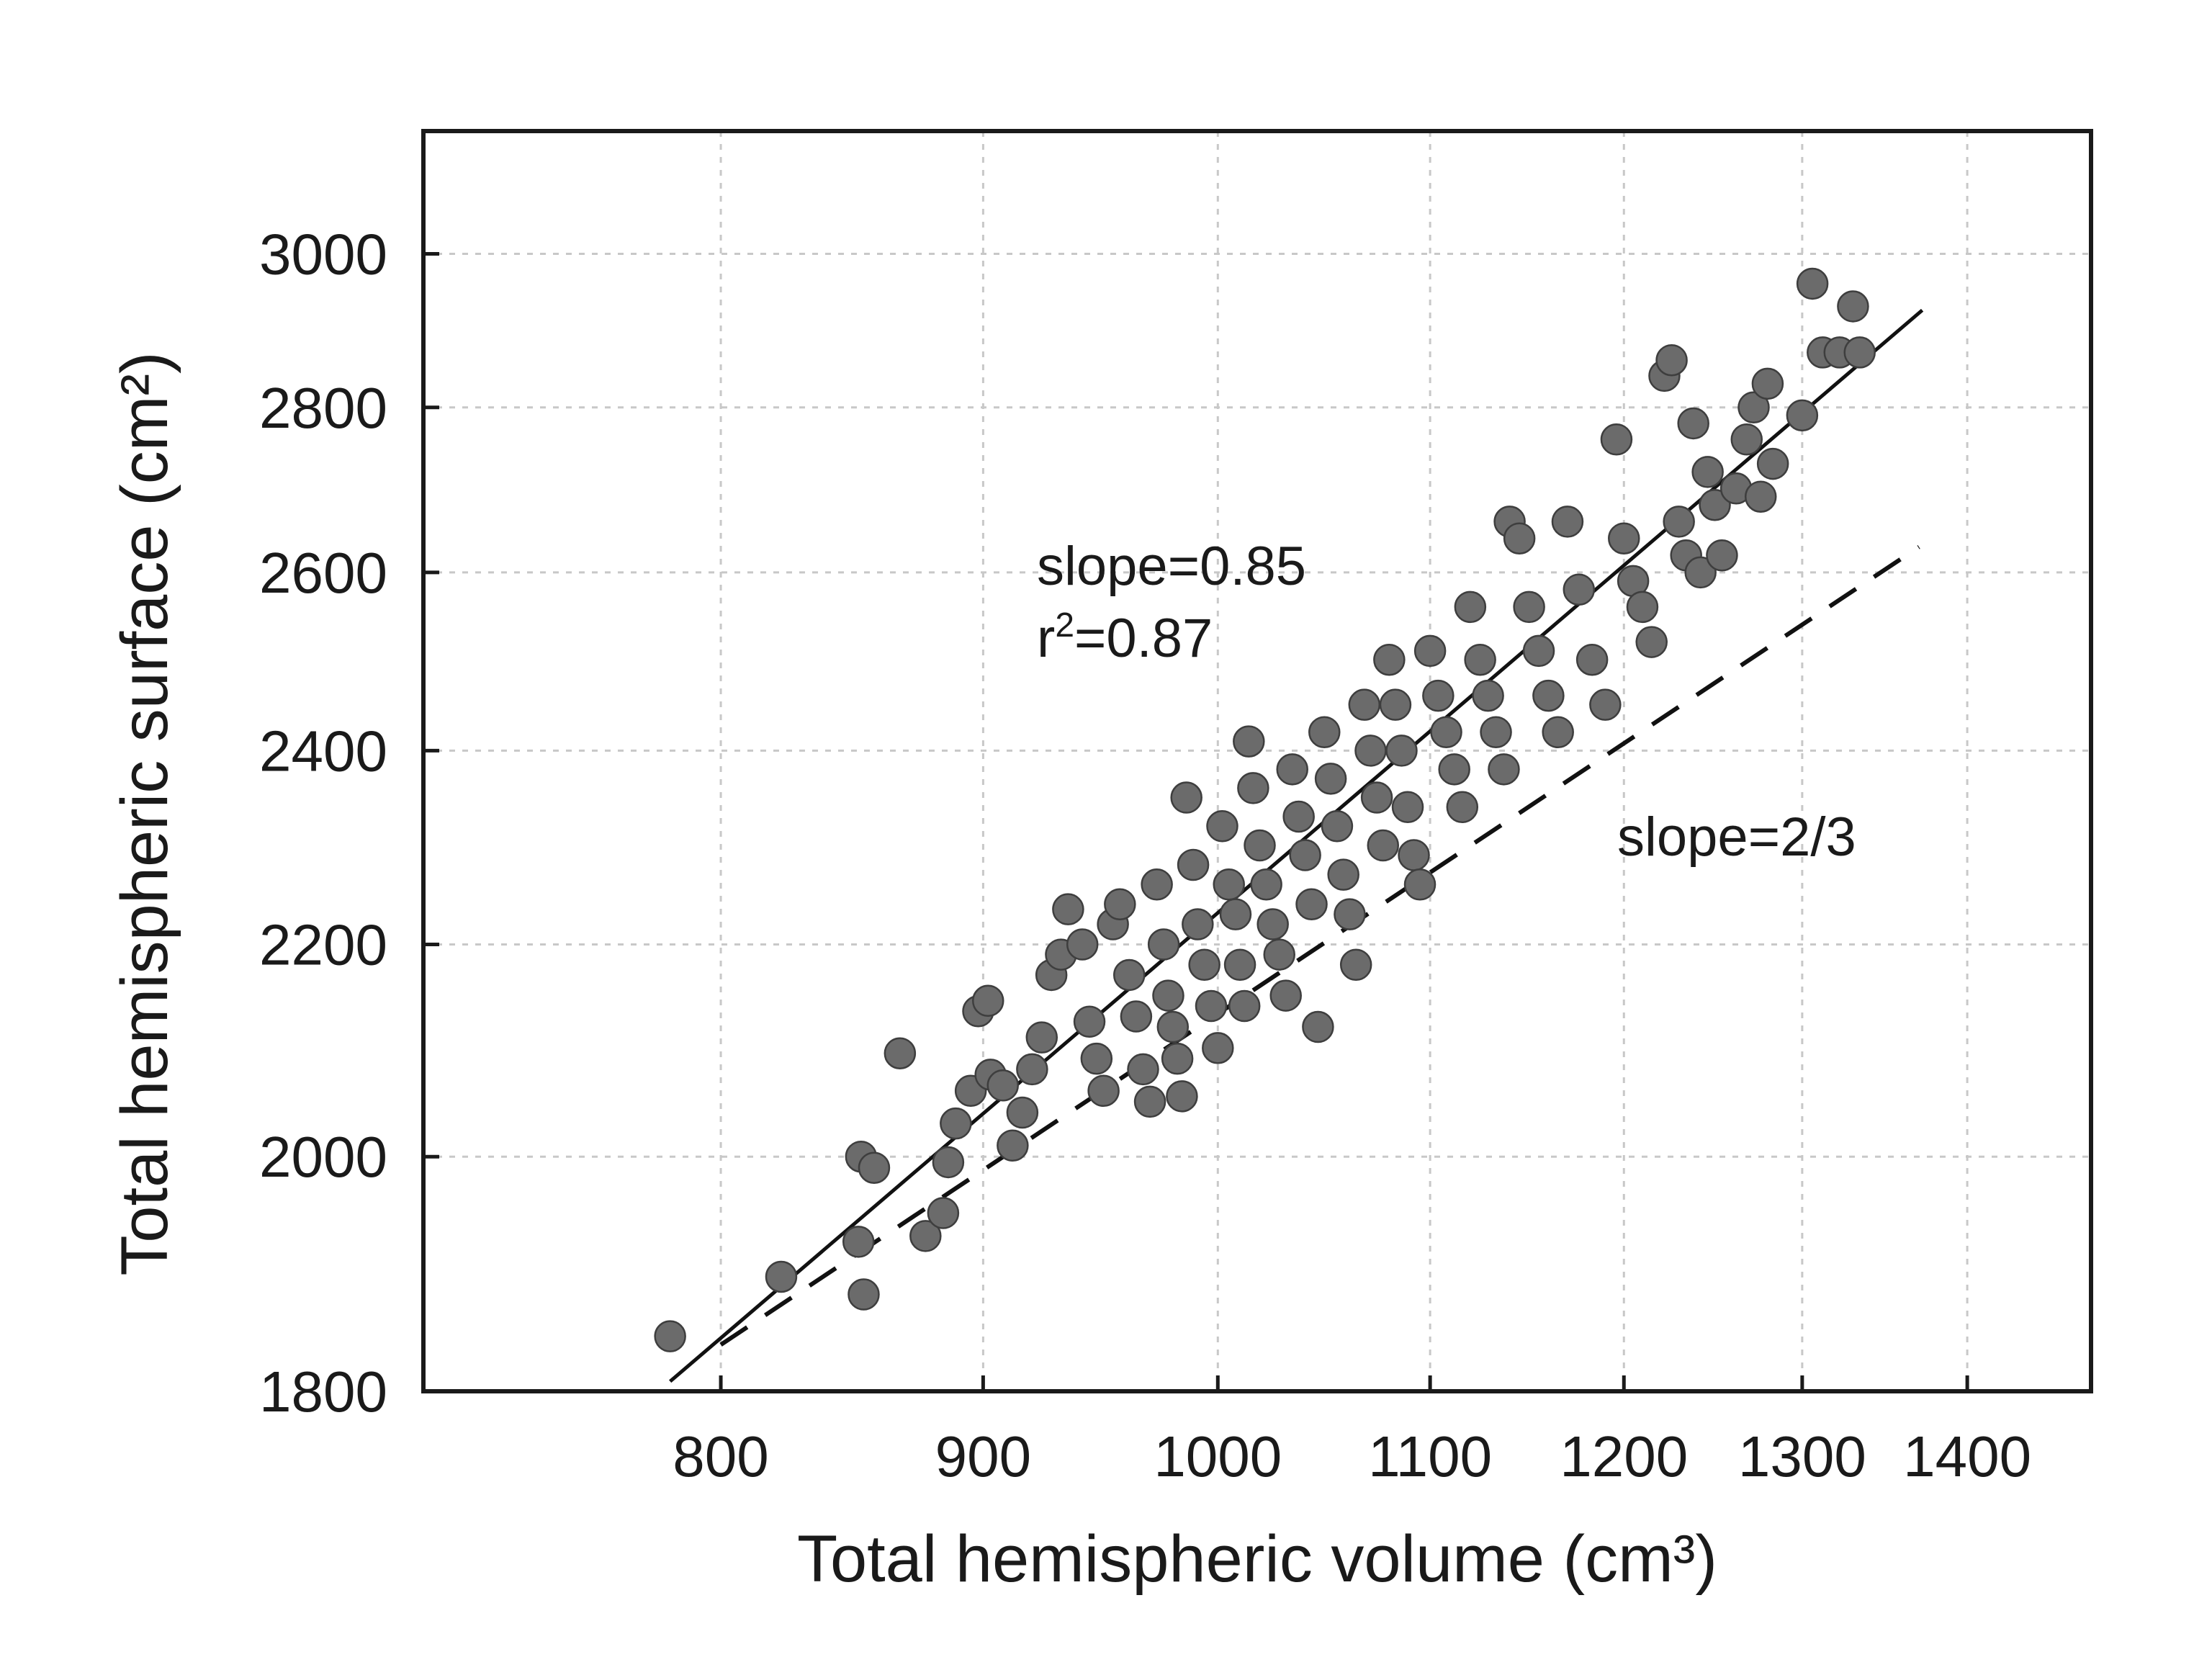  Describe the element at coordinates (323, 408) in the screenshot. I see `y-tick-label: 2800` at that location.